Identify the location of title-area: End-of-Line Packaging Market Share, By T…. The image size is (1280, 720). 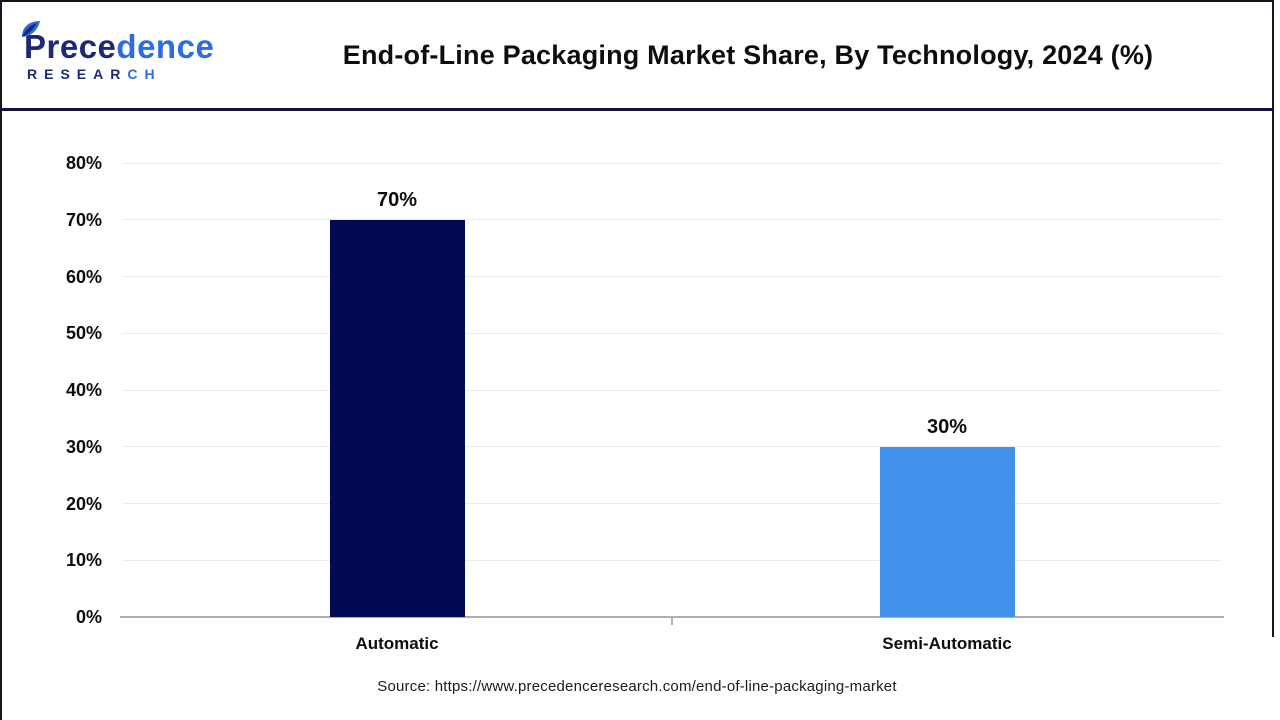
(762, 55).